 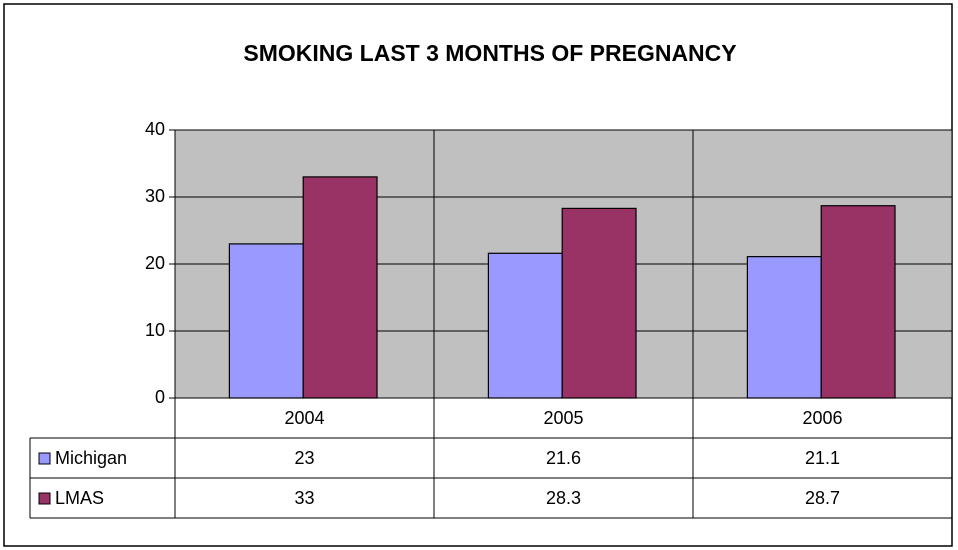 I want to click on table-value: 28.3, so click(x=563, y=498).